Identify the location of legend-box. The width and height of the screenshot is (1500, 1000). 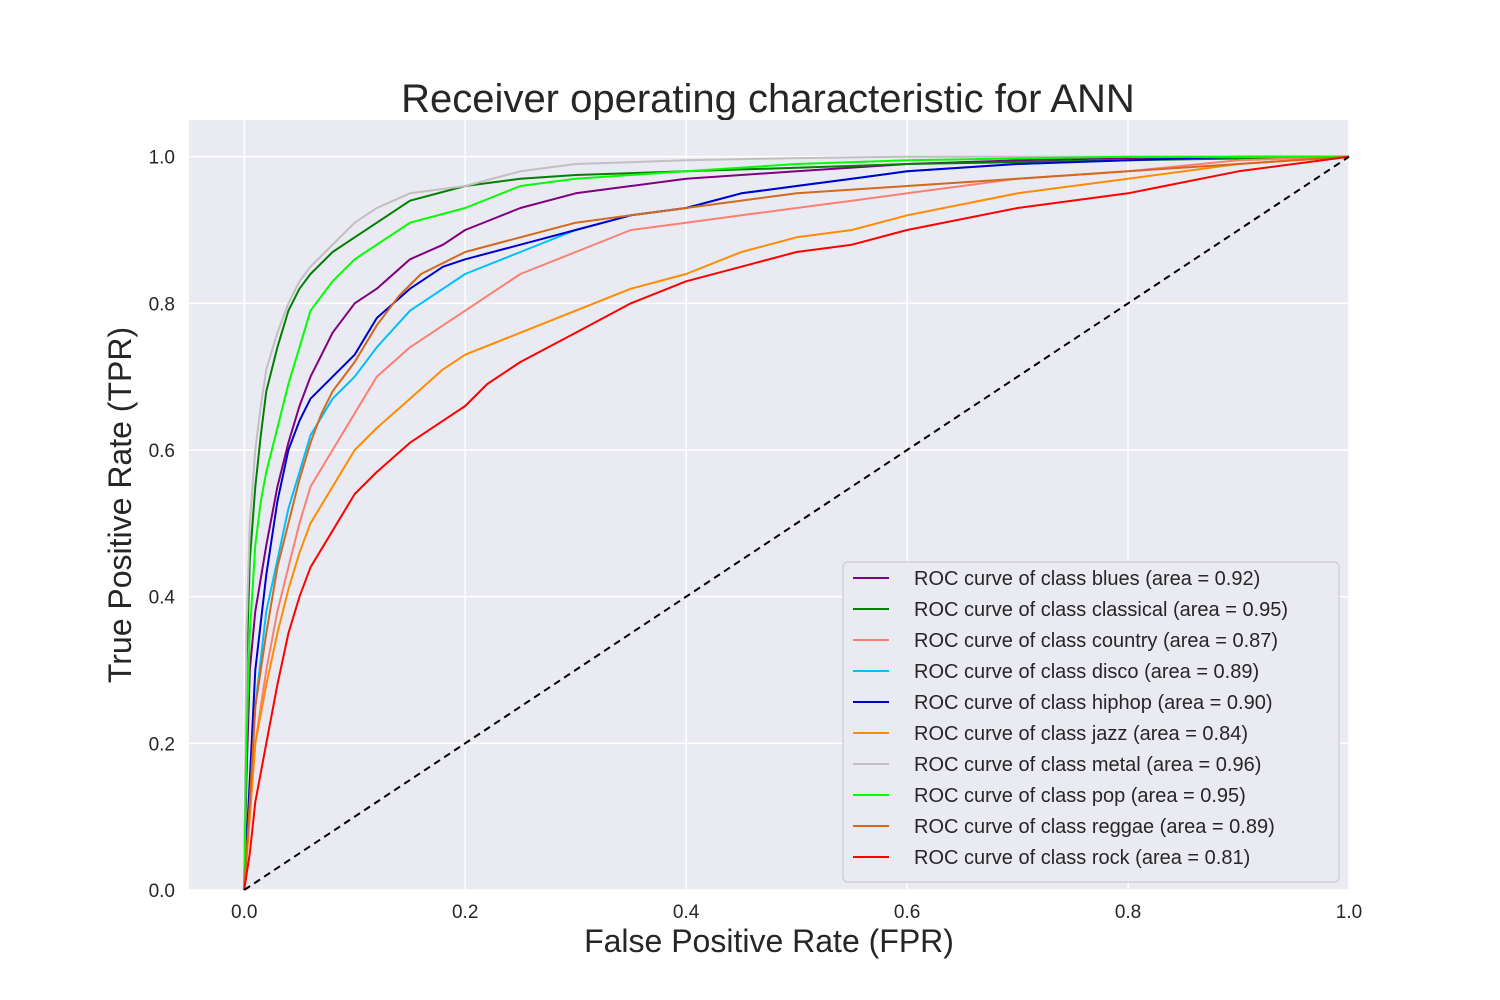
(1091, 722).